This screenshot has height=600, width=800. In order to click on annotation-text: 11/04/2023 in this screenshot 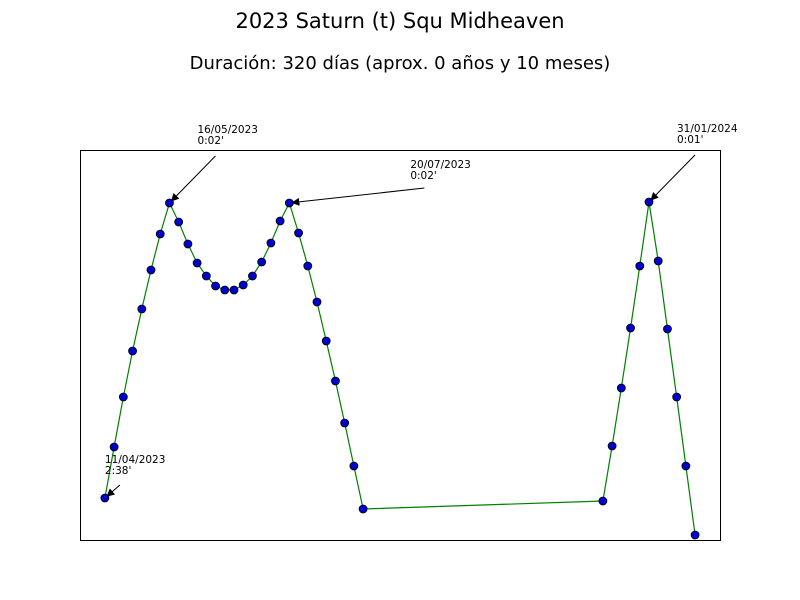, I will do `click(135, 460)`.